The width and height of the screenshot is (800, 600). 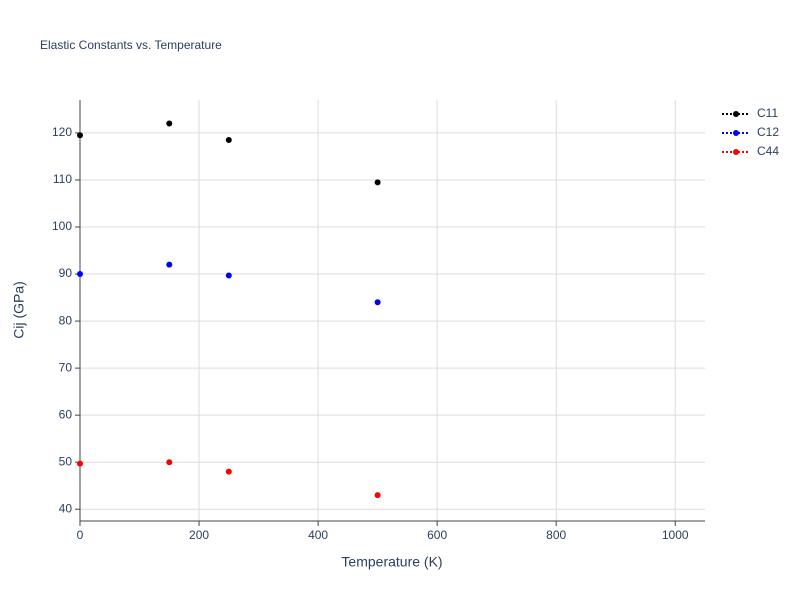 What do you see at coordinates (768, 132) in the screenshot?
I see `legend-label: C12` at bounding box center [768, 132].